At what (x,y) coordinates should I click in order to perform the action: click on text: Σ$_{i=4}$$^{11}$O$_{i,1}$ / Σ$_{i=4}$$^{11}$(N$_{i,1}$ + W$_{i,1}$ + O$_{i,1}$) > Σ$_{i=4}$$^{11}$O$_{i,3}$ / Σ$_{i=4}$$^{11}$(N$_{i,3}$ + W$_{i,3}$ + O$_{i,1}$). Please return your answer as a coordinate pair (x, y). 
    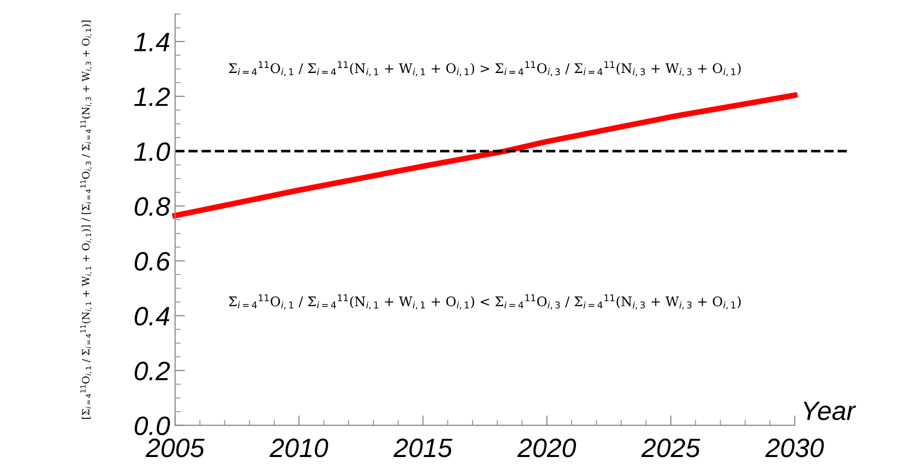
    Looking at the image, I should click on (484, 68).